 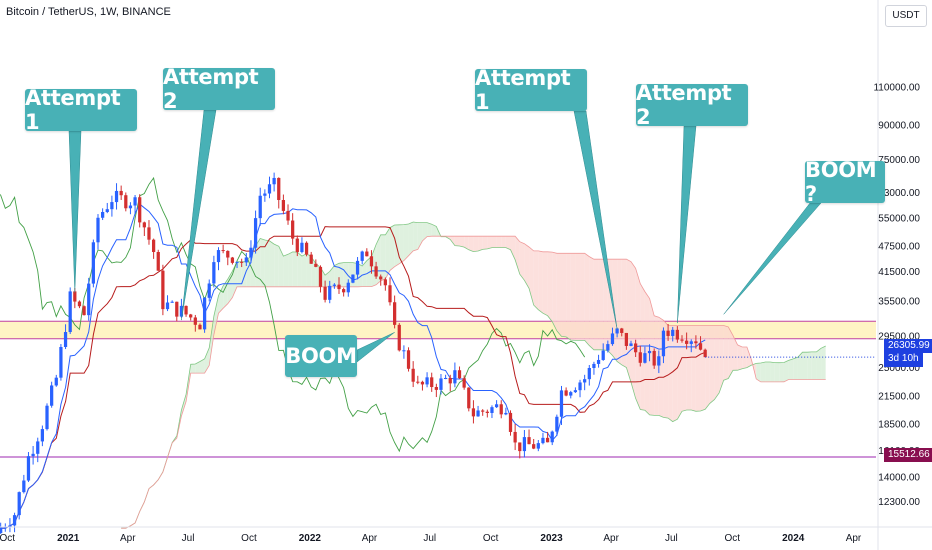 I want to click on x-tick-label: Jul, so click(x=671, y=538).